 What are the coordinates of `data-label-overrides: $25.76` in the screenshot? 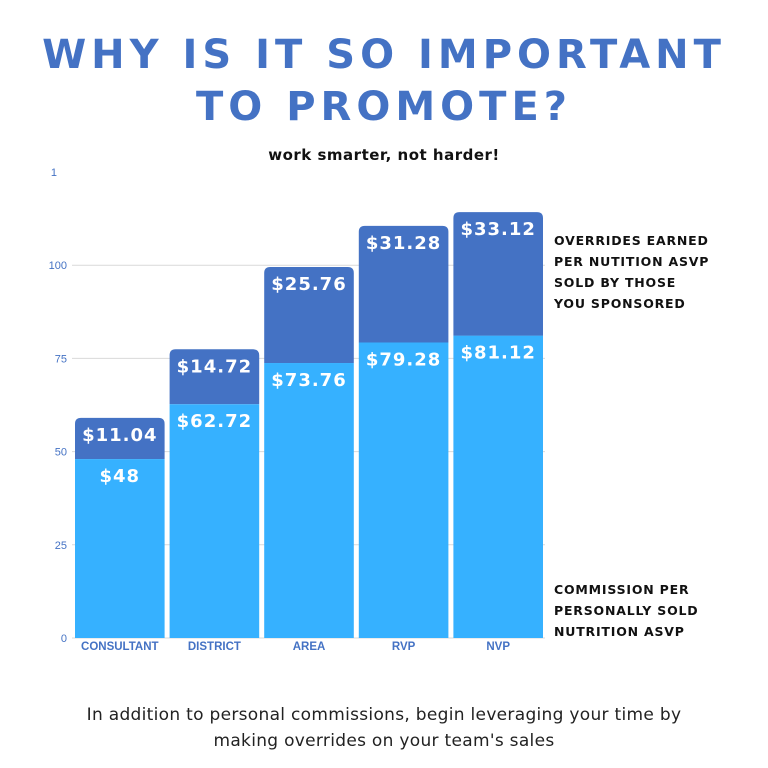 It's located at (308, 284).